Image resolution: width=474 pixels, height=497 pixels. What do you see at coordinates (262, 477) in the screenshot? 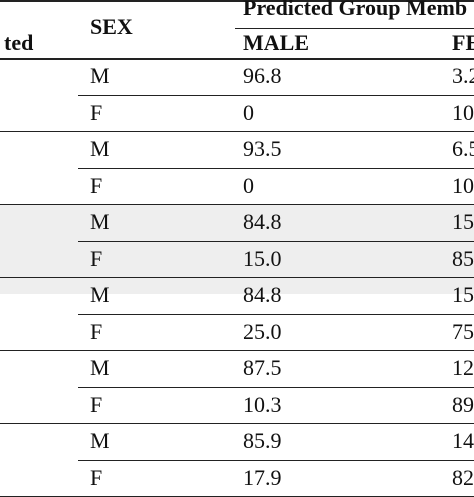
I see `male-cell: 17.9` at bounding box center [262, 477].